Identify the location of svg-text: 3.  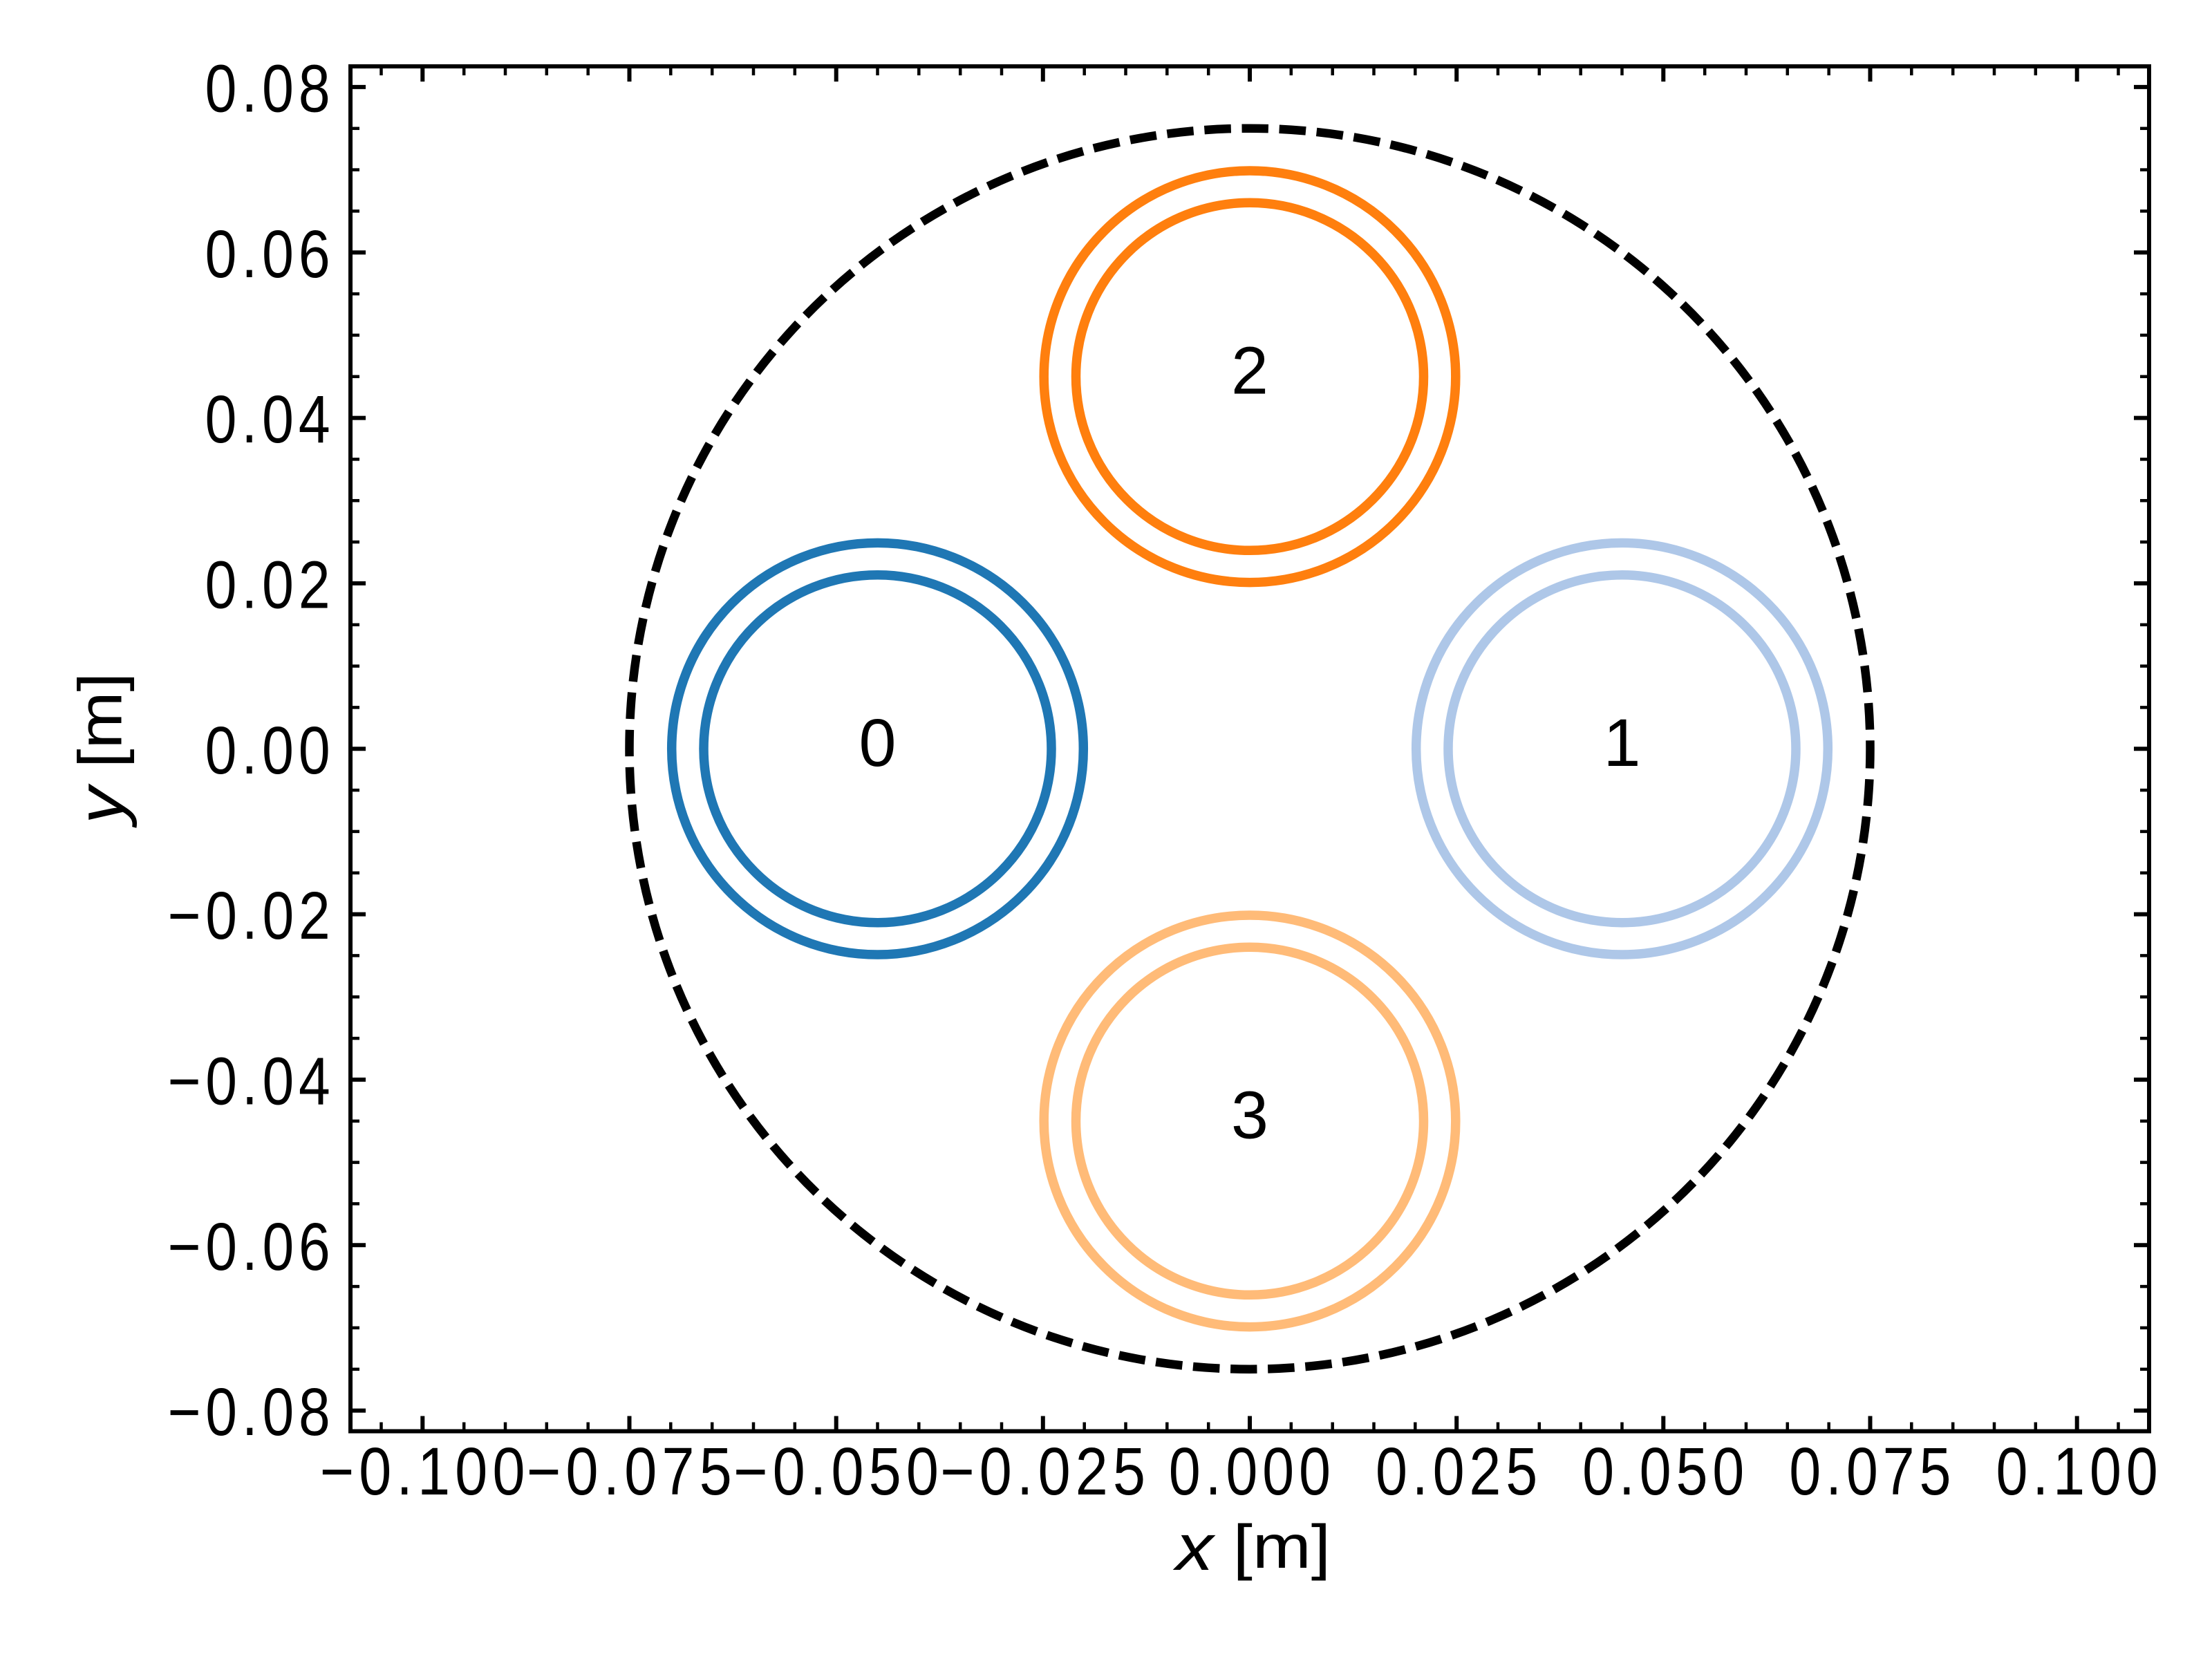
(1249, 1114).